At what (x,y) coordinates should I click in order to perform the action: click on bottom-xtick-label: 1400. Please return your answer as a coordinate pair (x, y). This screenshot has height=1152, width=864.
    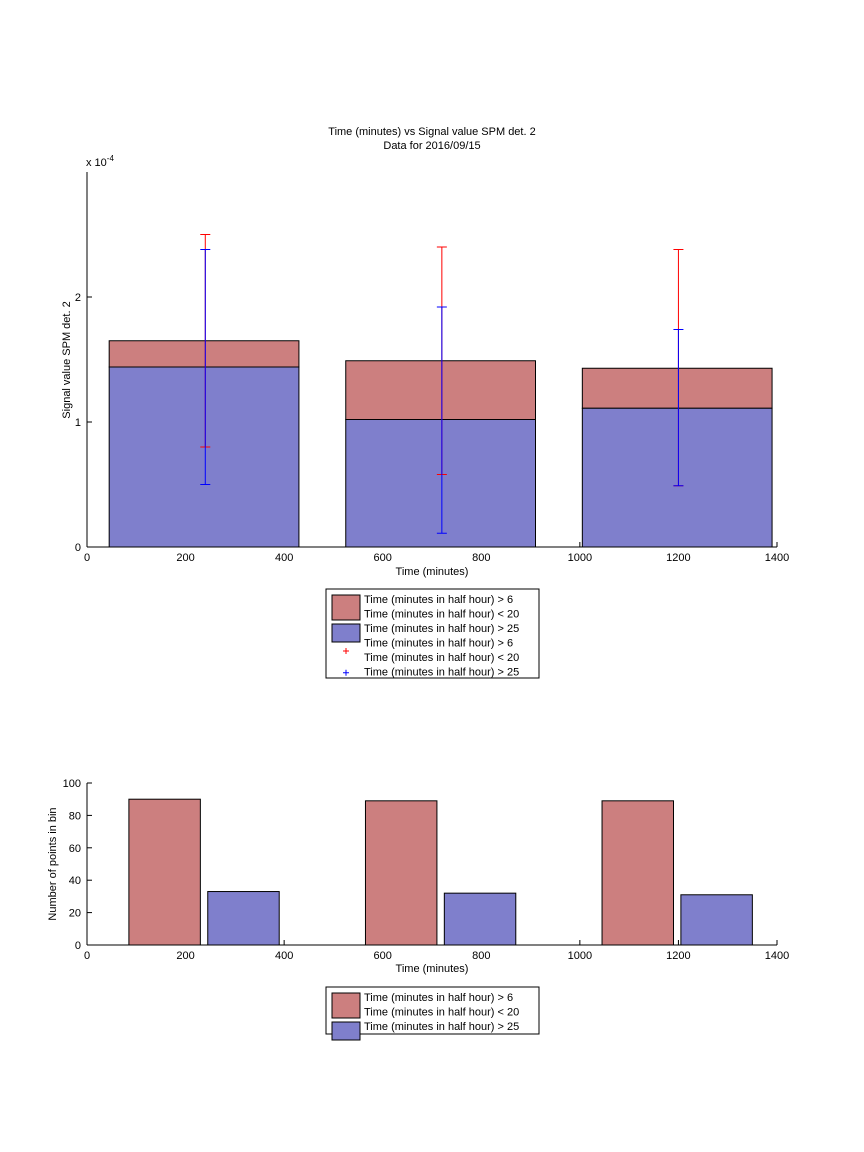
    Looking at the image, I should click on (777, 956).